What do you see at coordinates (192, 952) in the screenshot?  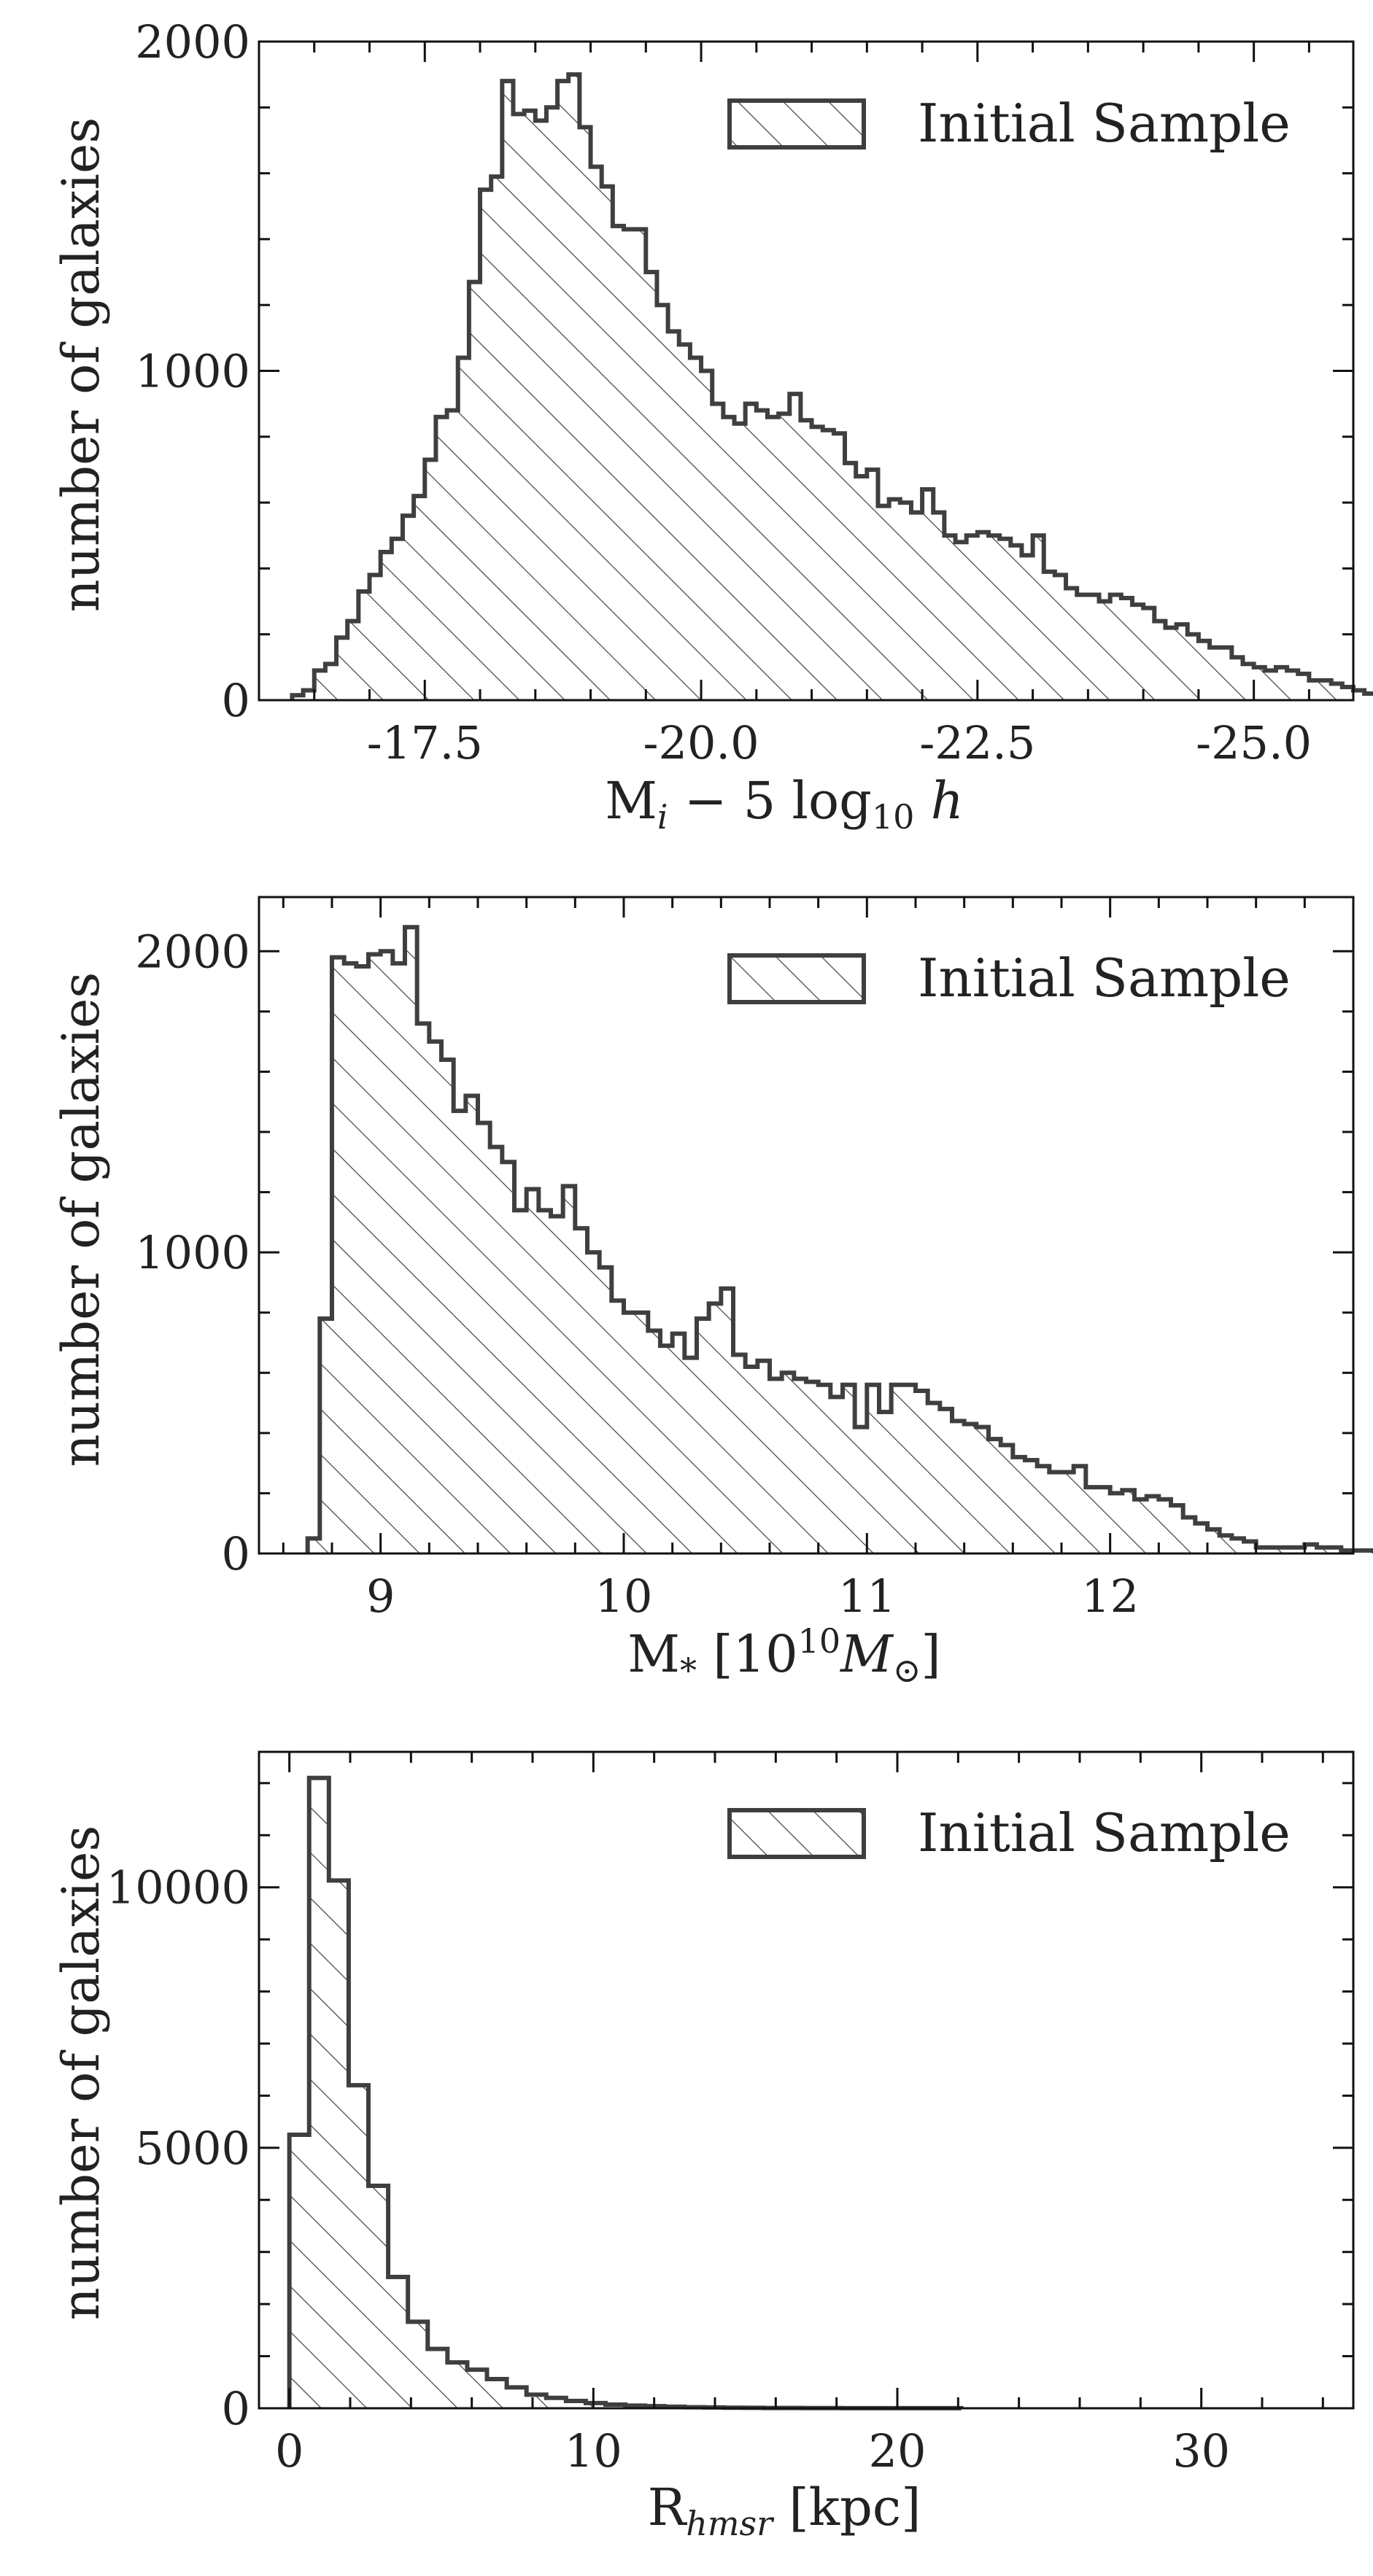 I see `stellar-mass-y-tick-label: 2000` at bounding box center [192, 952].